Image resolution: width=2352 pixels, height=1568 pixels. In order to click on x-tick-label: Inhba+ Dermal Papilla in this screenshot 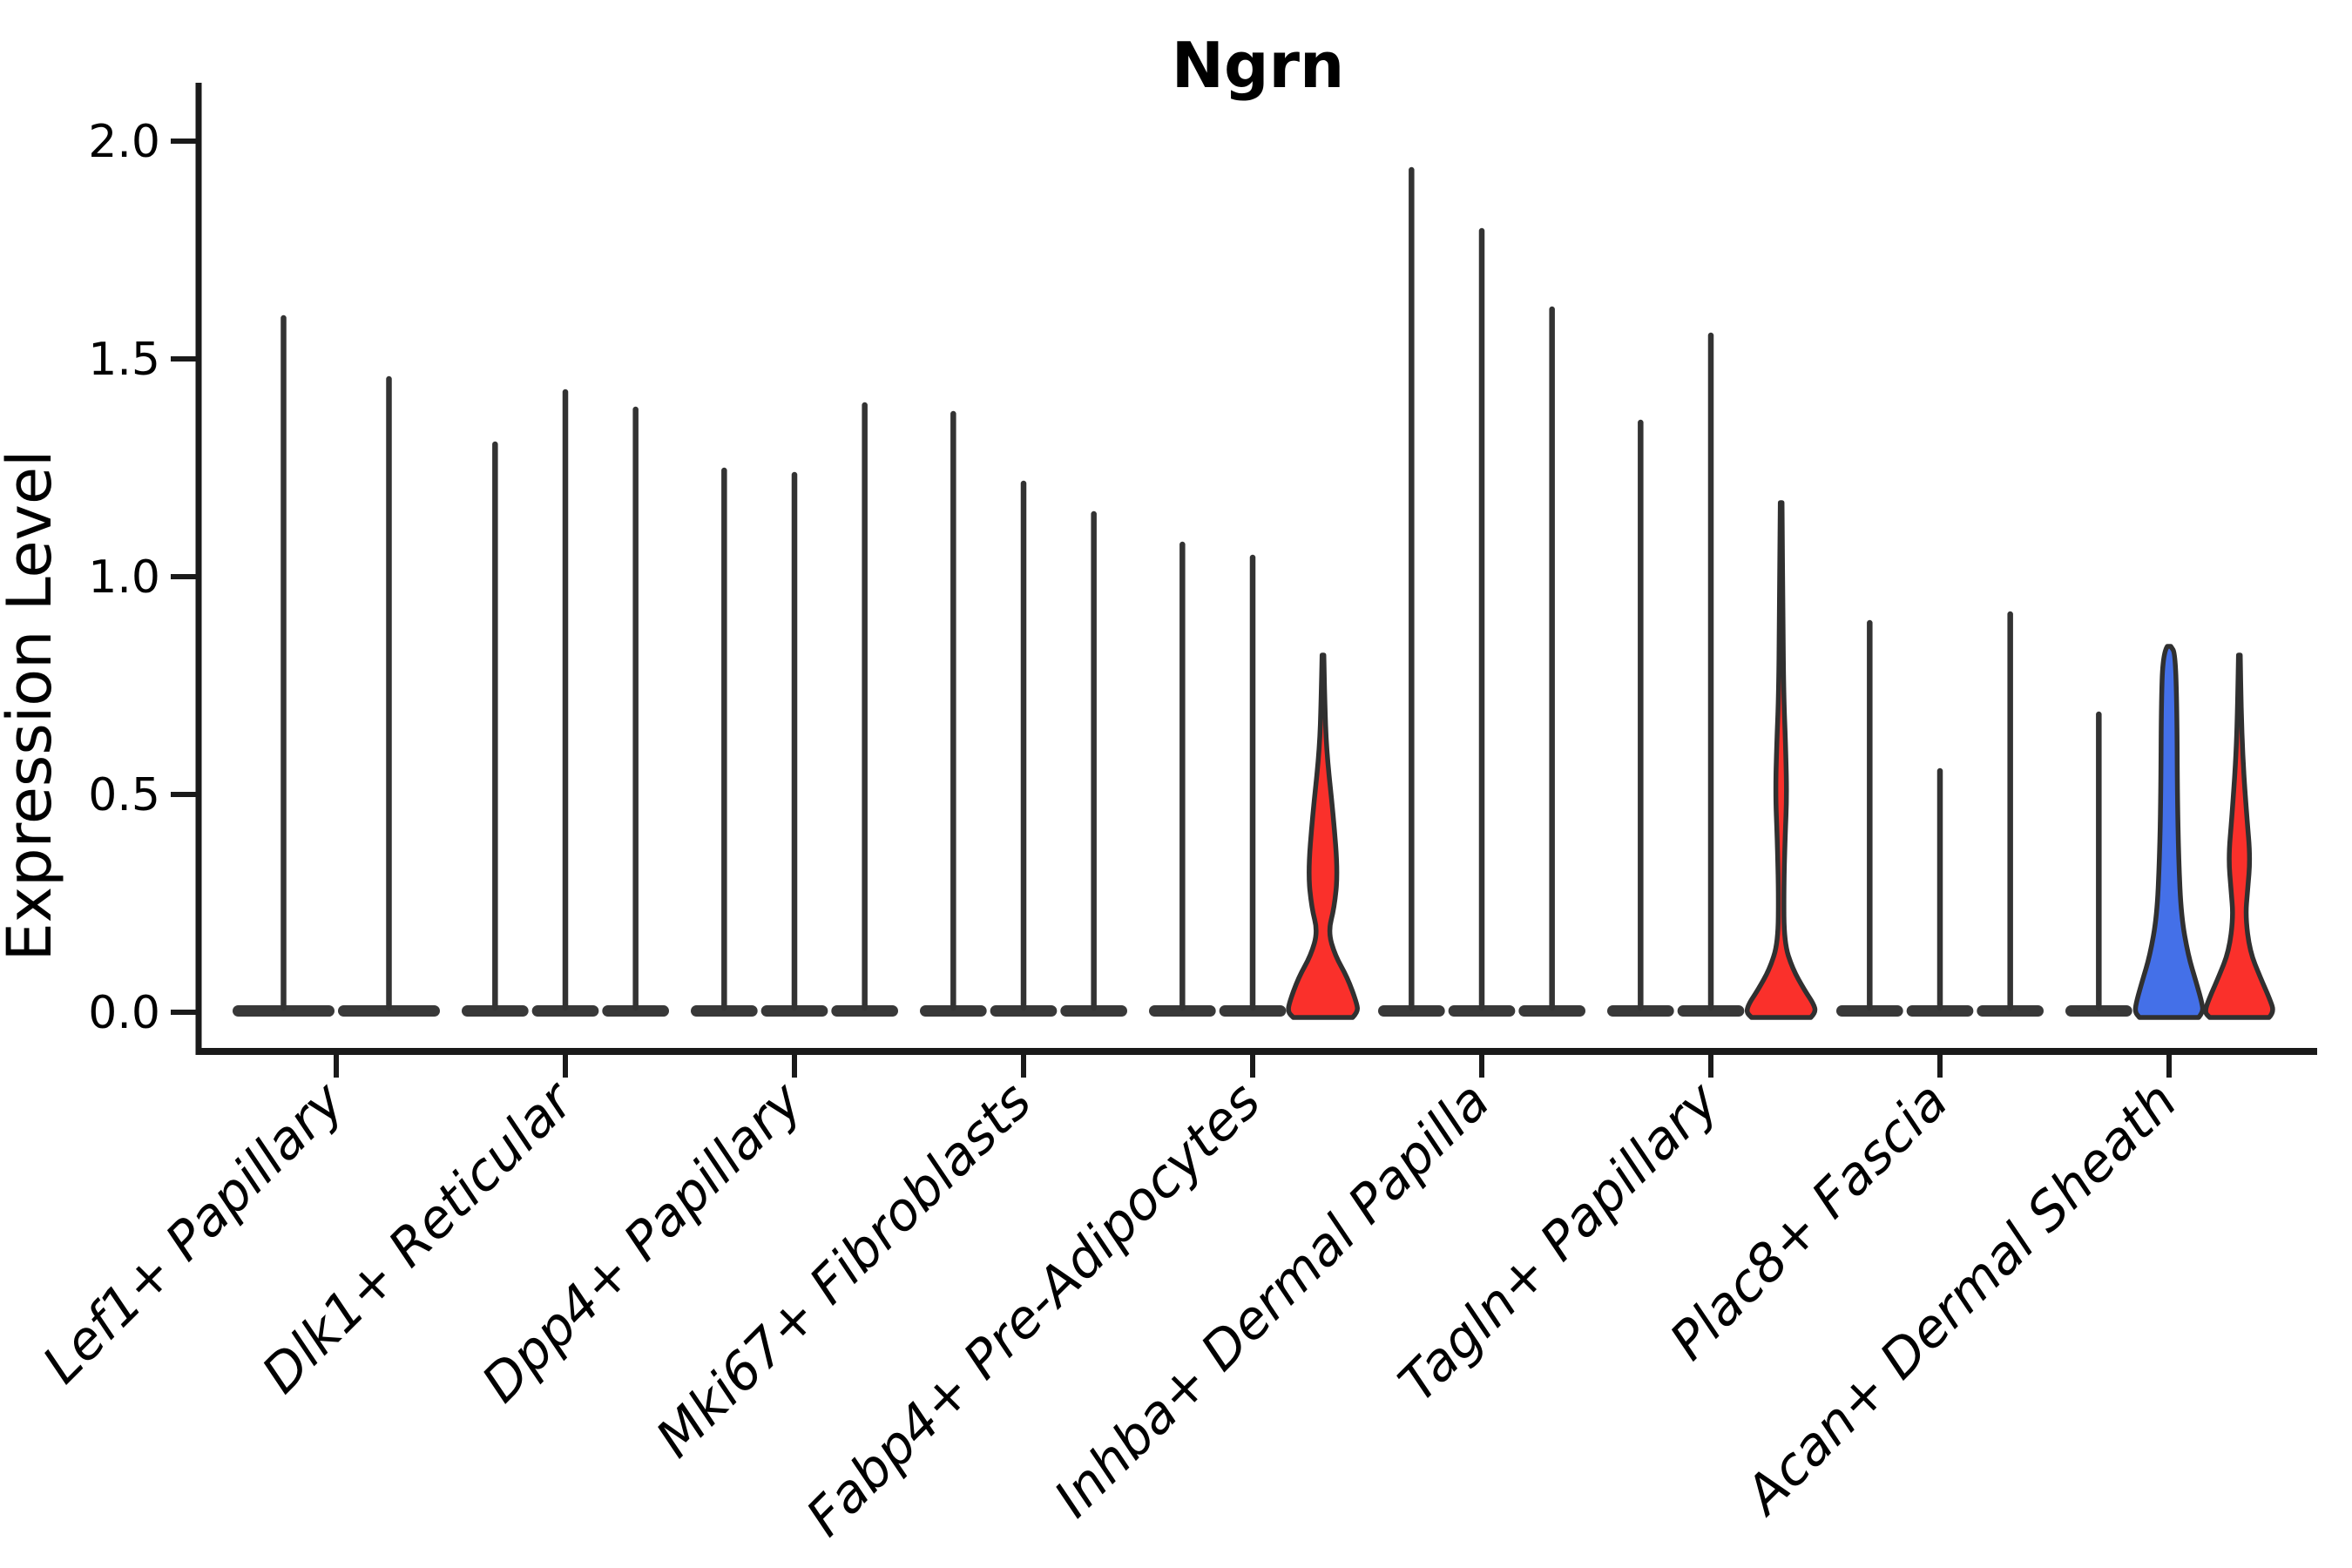, I will do `click(1272, 1300)`.